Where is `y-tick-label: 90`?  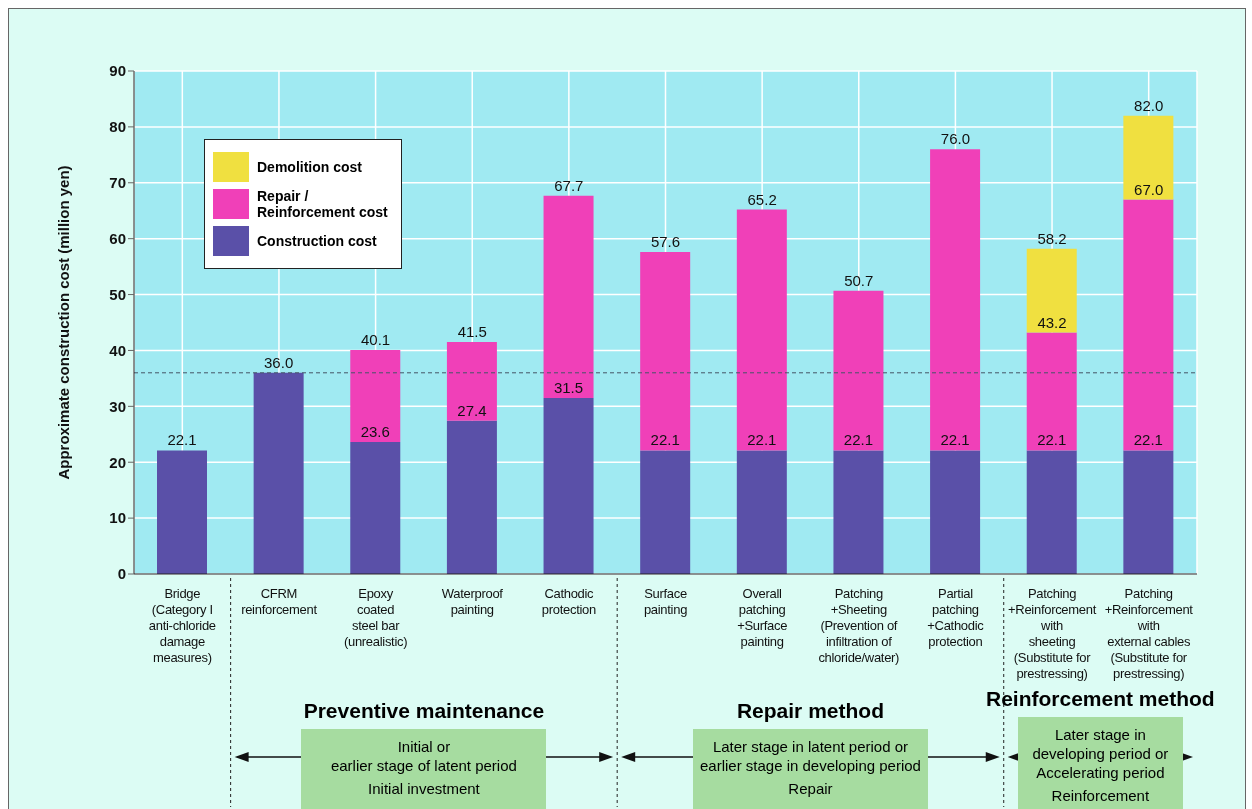 y-tick-label: 90 is located at coordinates (117, 71).